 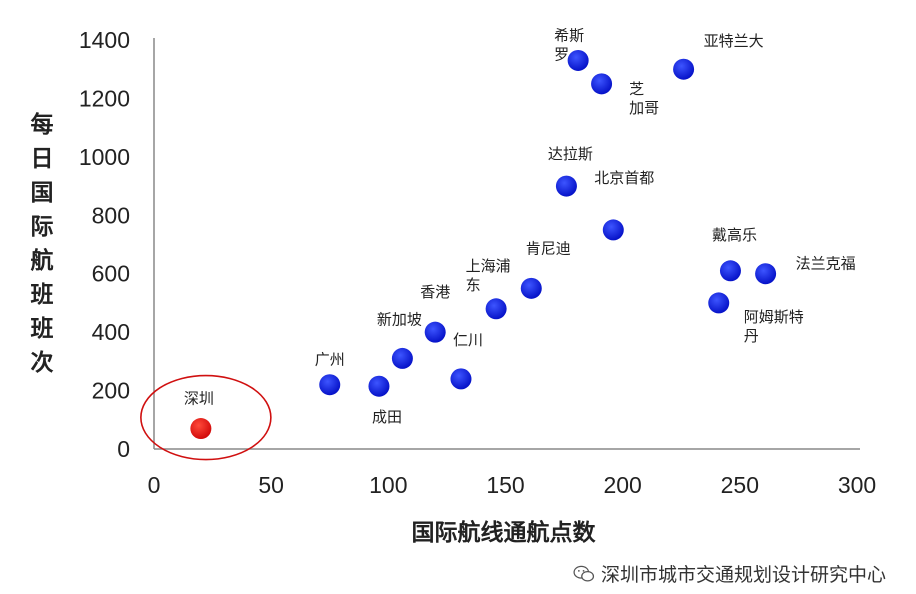 I want to click on point-label: 深圳, so click(x=199, y=399).